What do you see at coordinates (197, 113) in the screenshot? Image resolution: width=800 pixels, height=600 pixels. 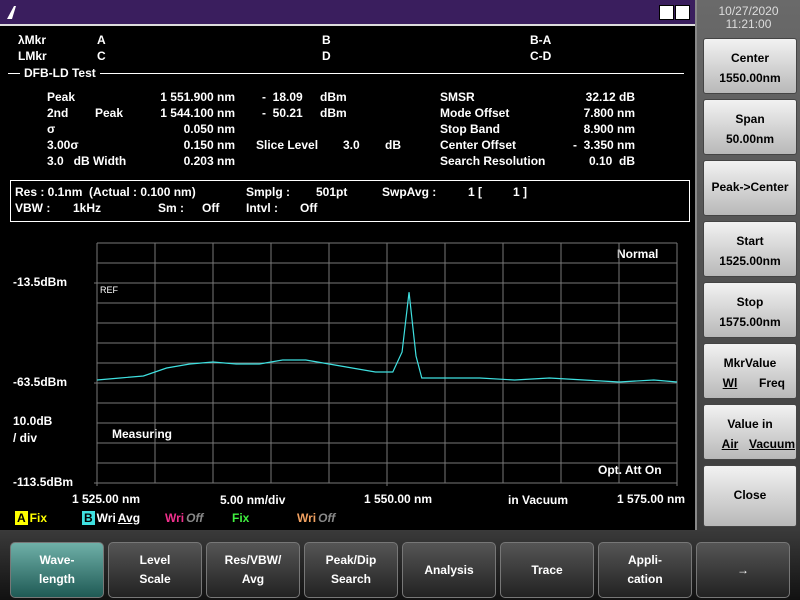 I see `result-value: 1 544.100 nm` at bounding box center [197, 113].